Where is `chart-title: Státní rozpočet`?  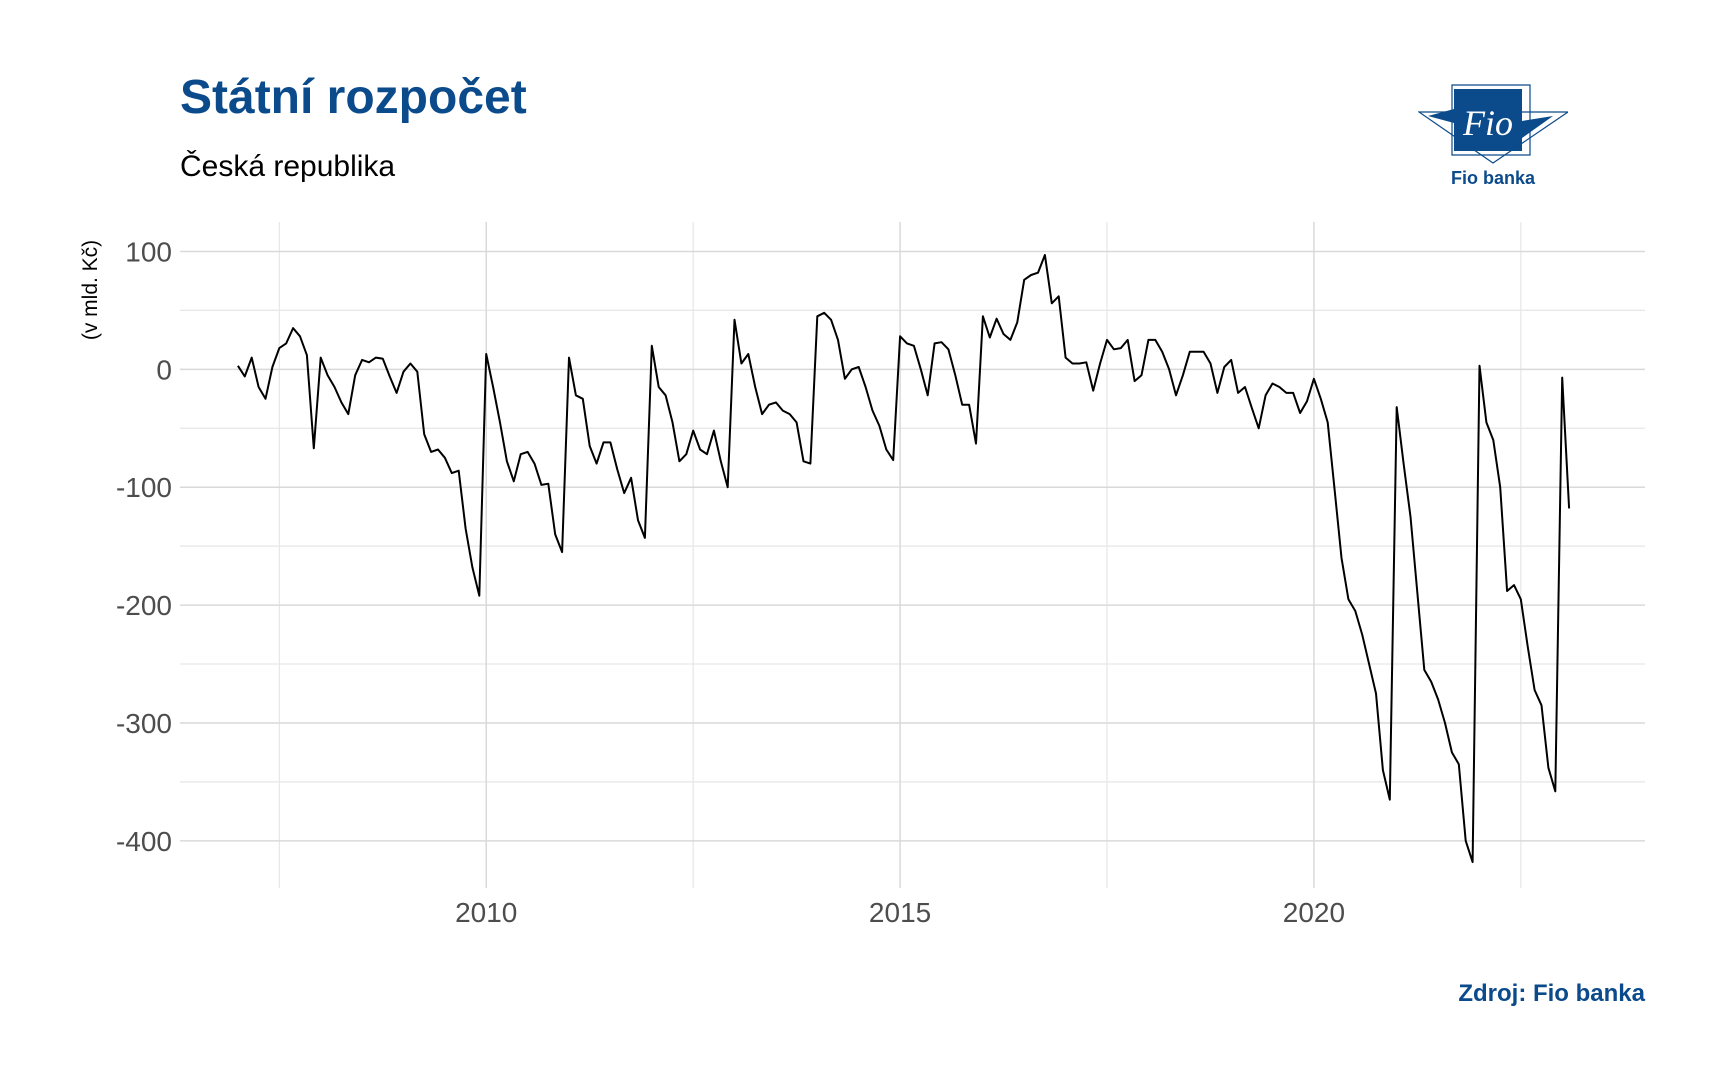
chart-title: Státní rozpočet is located at coordinates (353, 97).